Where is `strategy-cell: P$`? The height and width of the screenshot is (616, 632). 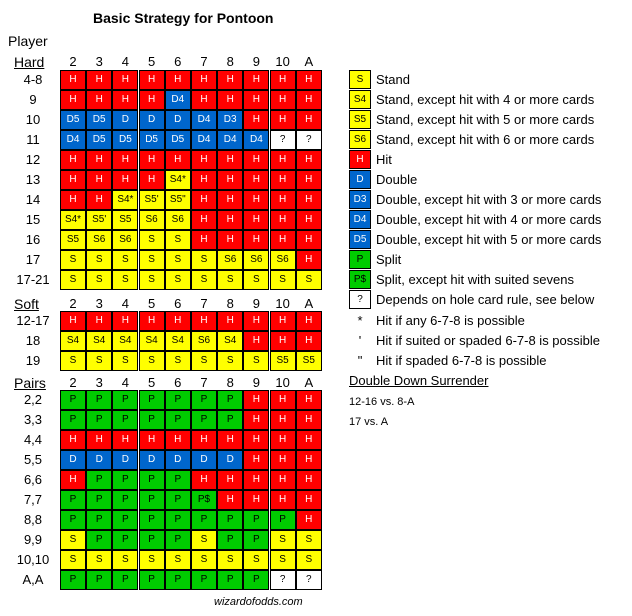
strategy-cell: P$ is located at coordinates (204, 500).